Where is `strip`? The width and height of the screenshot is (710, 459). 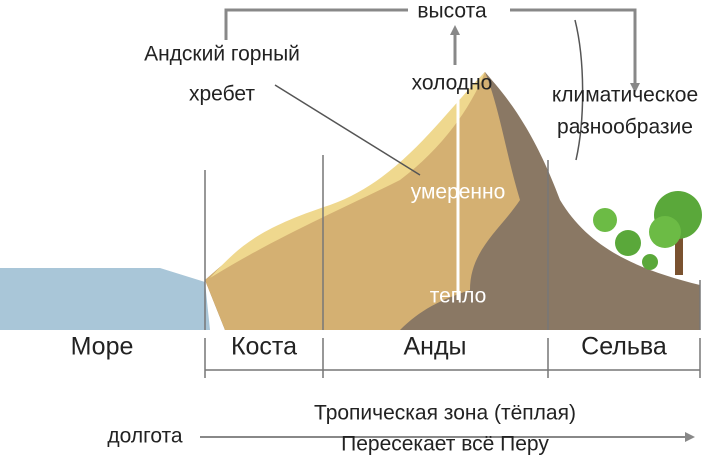
strip is located at coordinates (355, 334).